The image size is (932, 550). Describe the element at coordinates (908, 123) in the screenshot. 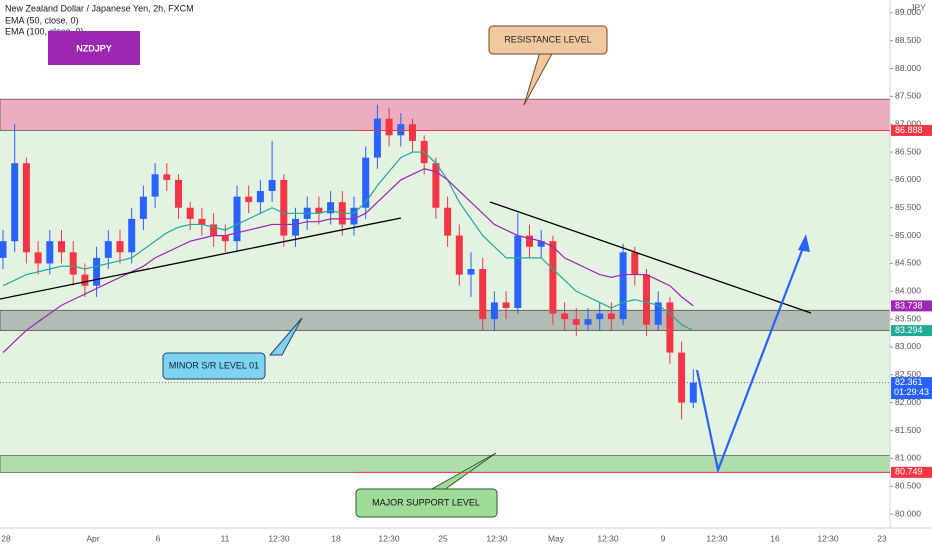

I see `y-tick-label: 87.000` at that location.